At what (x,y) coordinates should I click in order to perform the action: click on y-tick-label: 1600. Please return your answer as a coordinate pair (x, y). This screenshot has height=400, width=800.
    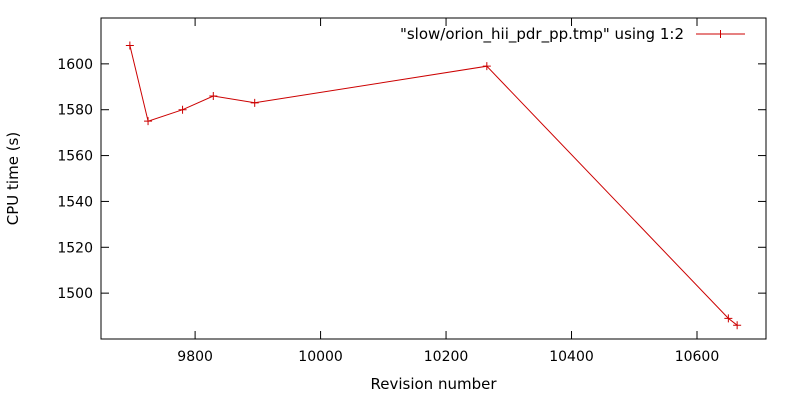
    Looking at the image, I should click on (75, 65).